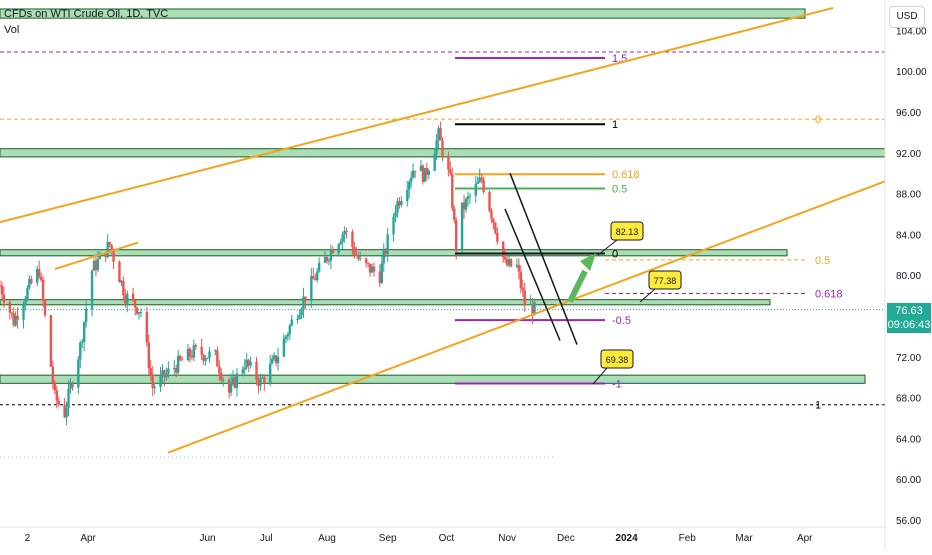 The width and height of the screenshot is (932, 555). I want to click on currency-button: USD, so click(907, 17).